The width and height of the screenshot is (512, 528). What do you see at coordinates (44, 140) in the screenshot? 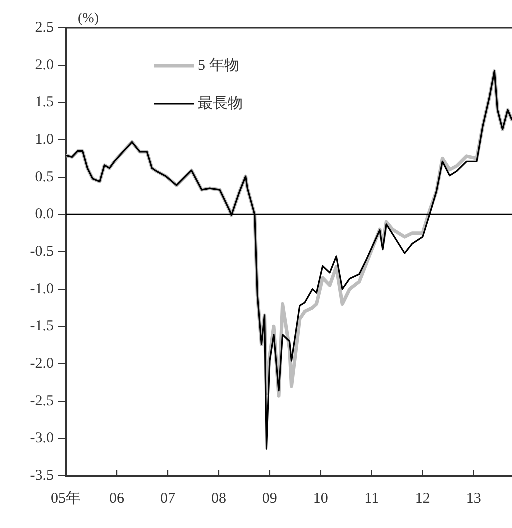
I see `y-tick-label: 1.0` at bounding box center [44, 140].